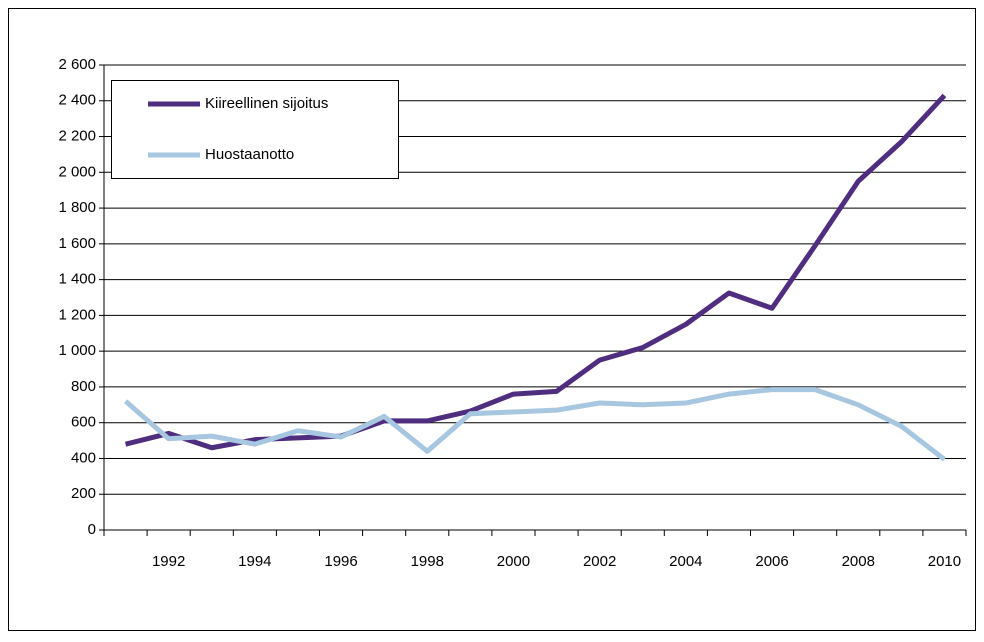 This screenshot has width=984, height=642. What do you see at coordinates (77, 279) in the screenshot?
I see `y-tick-label: 1 400` at bounding box center [77, 279].